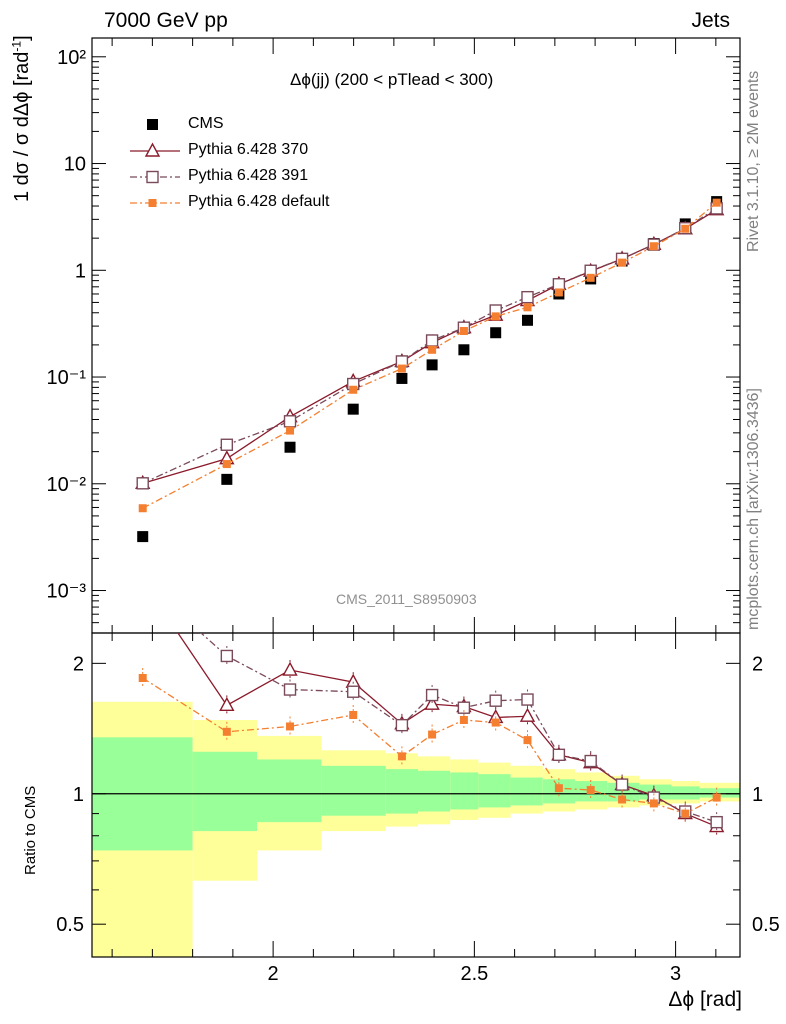  I want to click on legend-entry-391: Pythia 6.428 391, so click(255, 177).